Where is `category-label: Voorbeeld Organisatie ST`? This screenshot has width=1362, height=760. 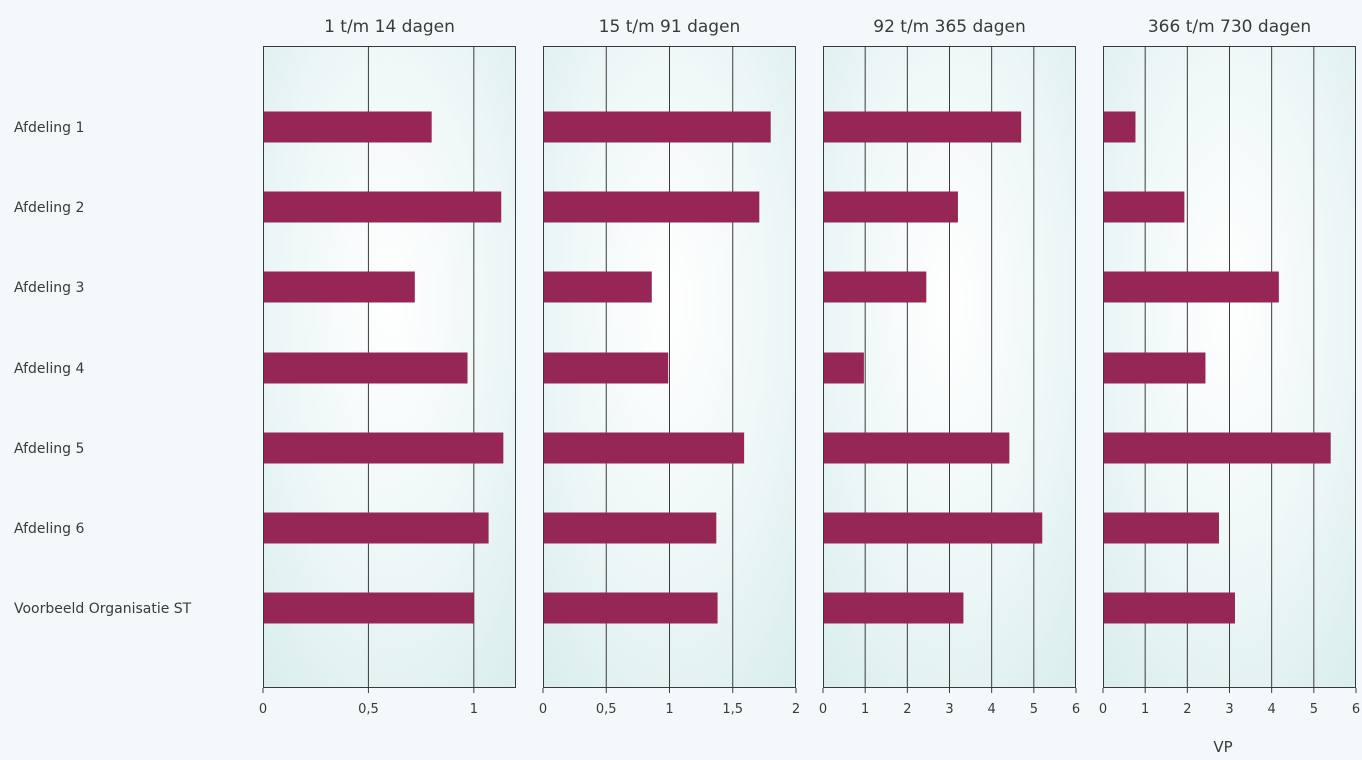
category-label: Voorbeeld Organisatie ST is located at coordinates (103, 609).